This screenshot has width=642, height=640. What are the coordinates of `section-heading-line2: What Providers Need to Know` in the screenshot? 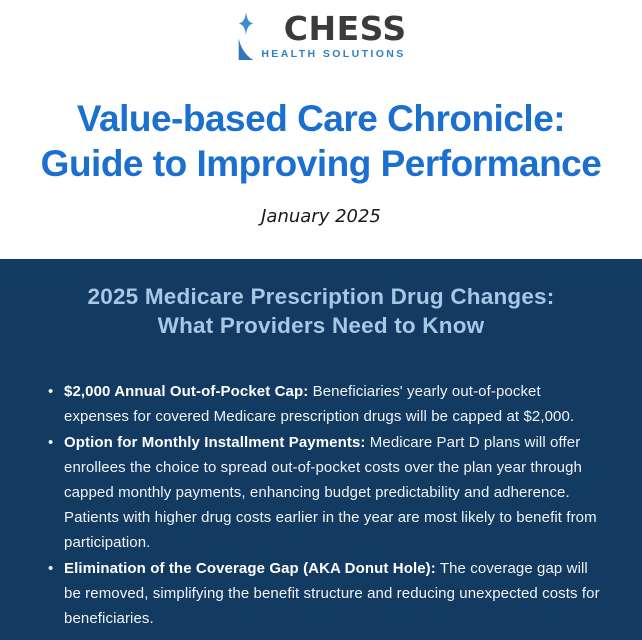 It's located at (321, 326).